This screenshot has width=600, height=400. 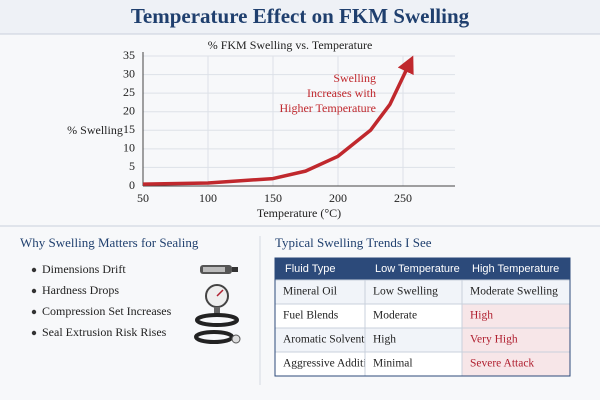 What do you see at coordinates (217, 328) in the screenshot?
I see `seal-icon` at bounding box center [217, 328].